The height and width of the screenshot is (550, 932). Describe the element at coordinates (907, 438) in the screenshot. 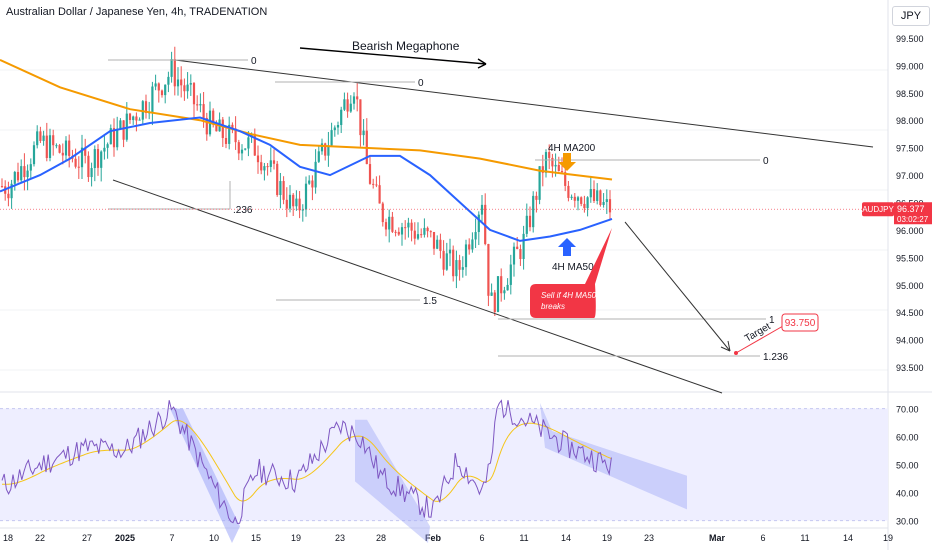

I see `rsi-tick-label: 60.00` at that location.